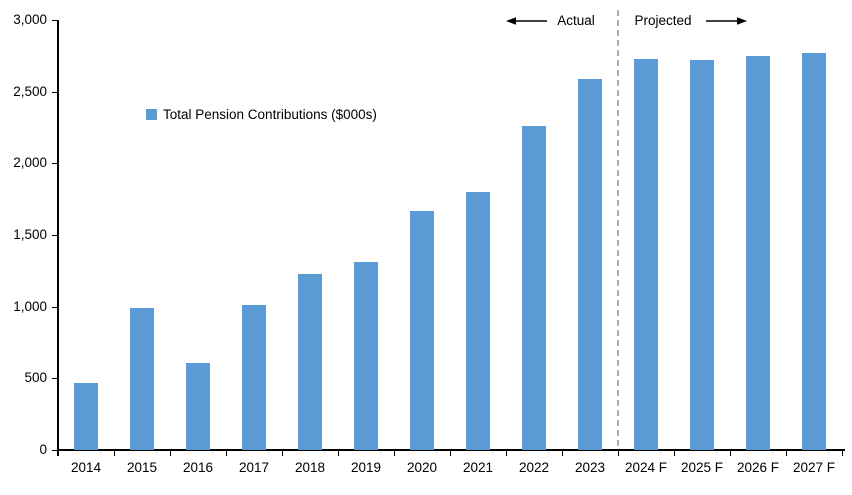 This screenshot has width=852, height=495. I want to click on x-axis-label: 2016, so click(198, 467).